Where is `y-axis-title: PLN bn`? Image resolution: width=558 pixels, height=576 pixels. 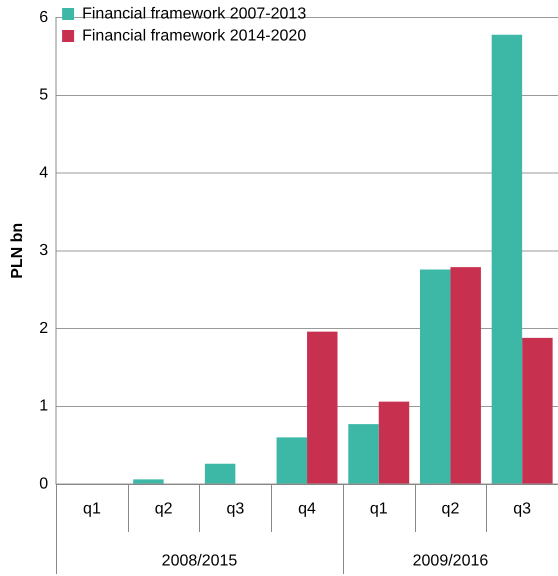
y-axis-title: PLN bn is located at coordinates (17, 250).